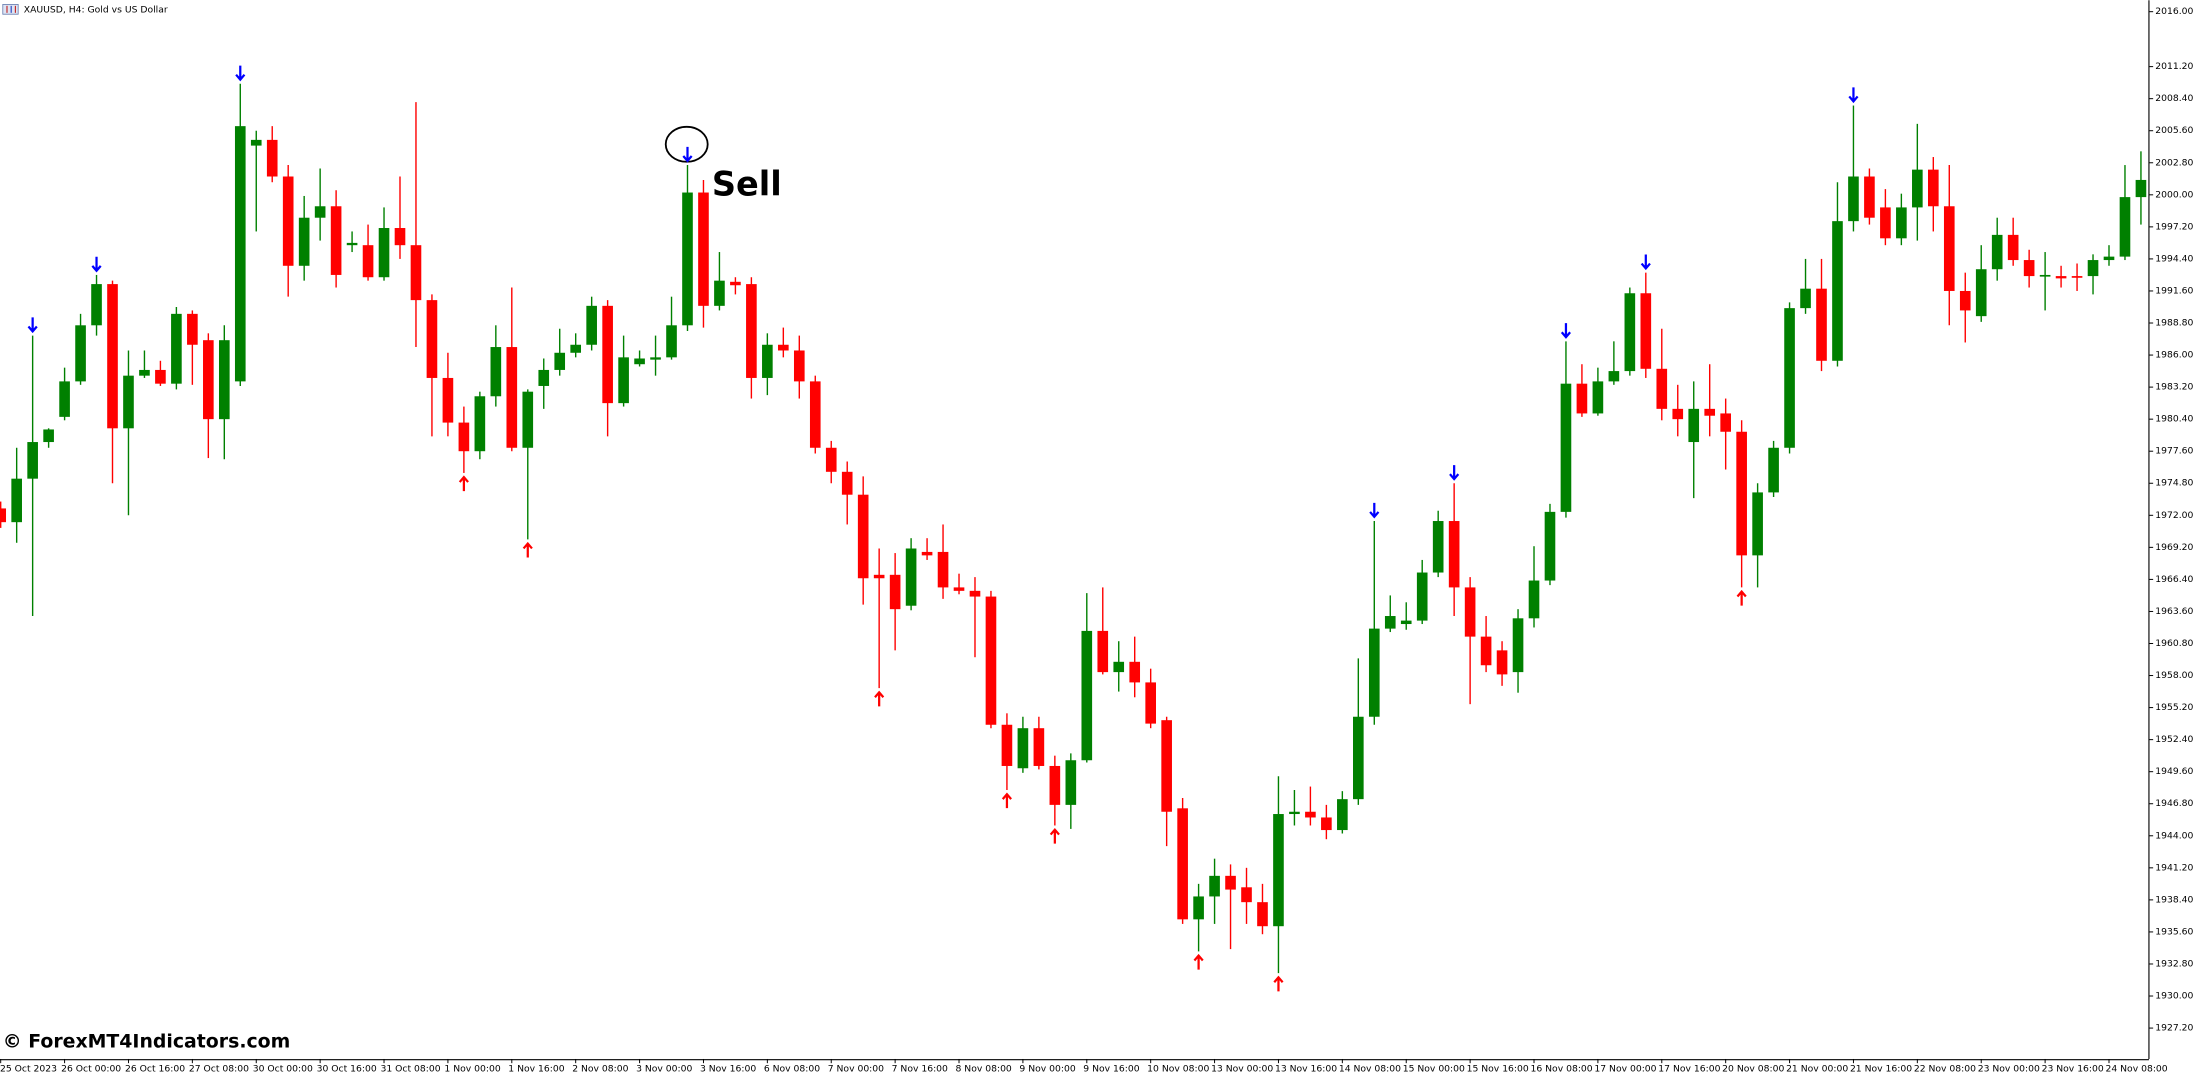 Image resolution: width=2193 pixels, height=1076 pixels. Describe the element at coordinates (1753, 1068) in the screenshot. I see `x-tick-label: 20 Nov 08:00` at that location.